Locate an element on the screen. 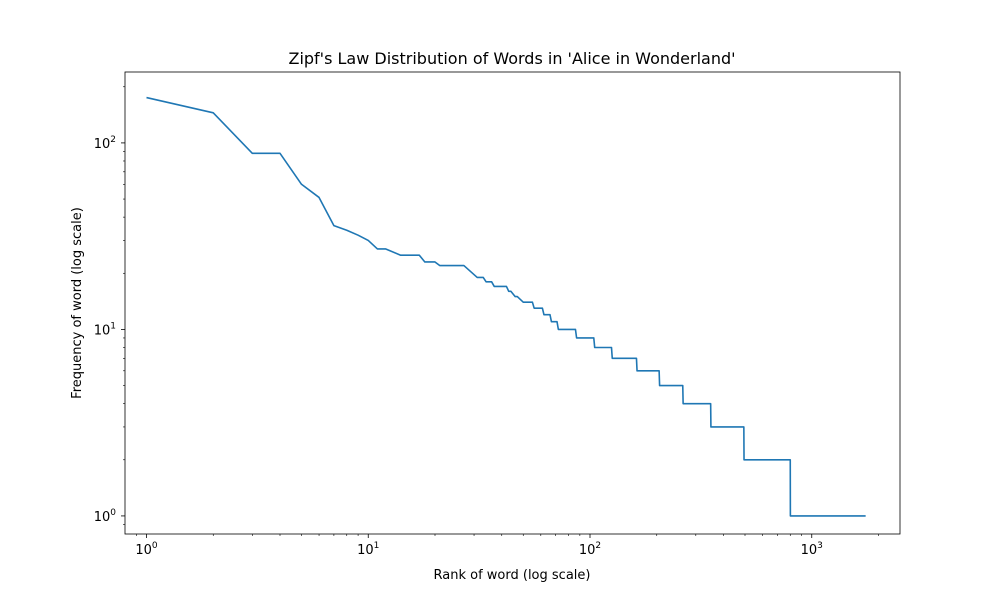 The image size is (1000, 600). y-tick-label: 100 is located at coordinates (105, 516).